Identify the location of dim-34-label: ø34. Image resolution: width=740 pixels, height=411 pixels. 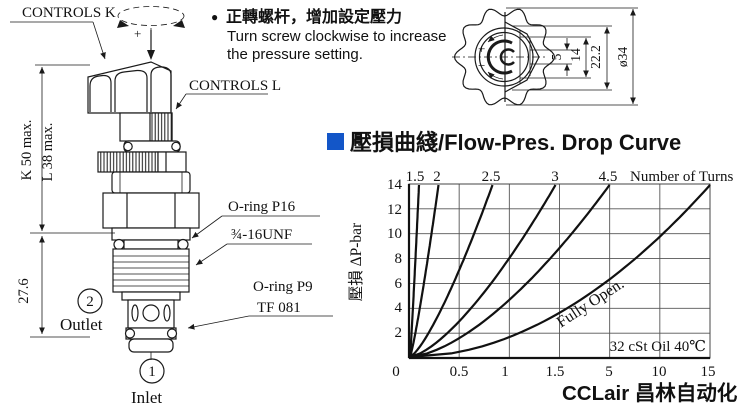
(622, 57).